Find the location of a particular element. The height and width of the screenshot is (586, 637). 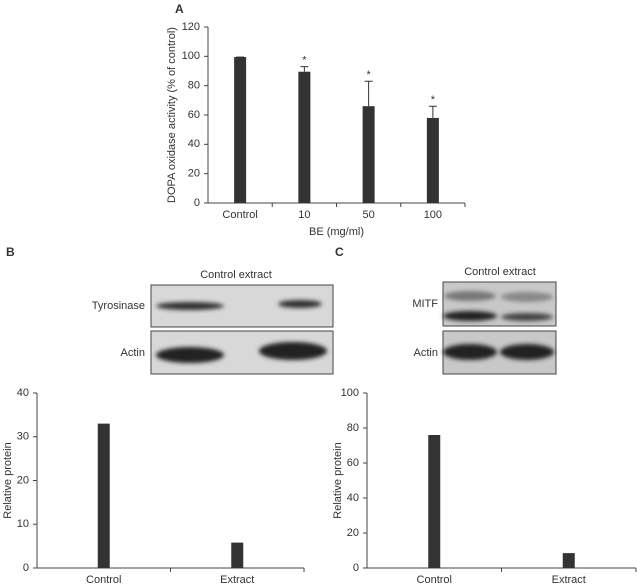

x-axis-label: BE (mg/ml) is located at coordinates (336, 232).